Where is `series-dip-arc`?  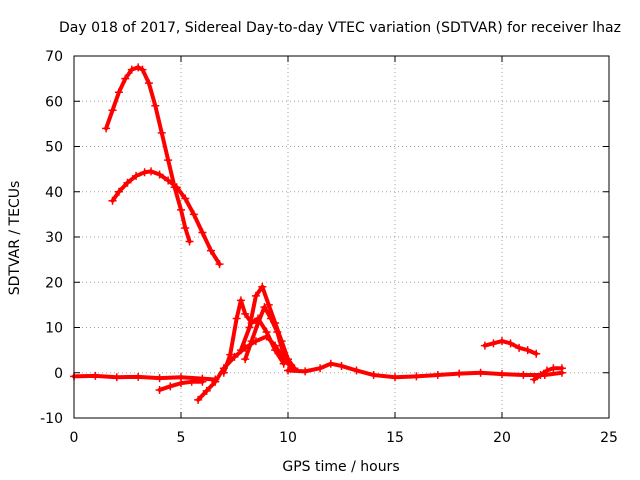
series-dip-arc is located at coordinates (181, 385).